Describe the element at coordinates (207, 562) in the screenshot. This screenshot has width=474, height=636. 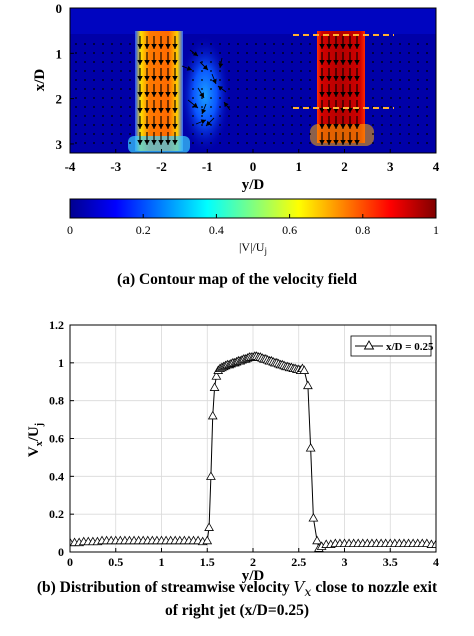
I see `line-x-tick-label: 1.5` at that location.